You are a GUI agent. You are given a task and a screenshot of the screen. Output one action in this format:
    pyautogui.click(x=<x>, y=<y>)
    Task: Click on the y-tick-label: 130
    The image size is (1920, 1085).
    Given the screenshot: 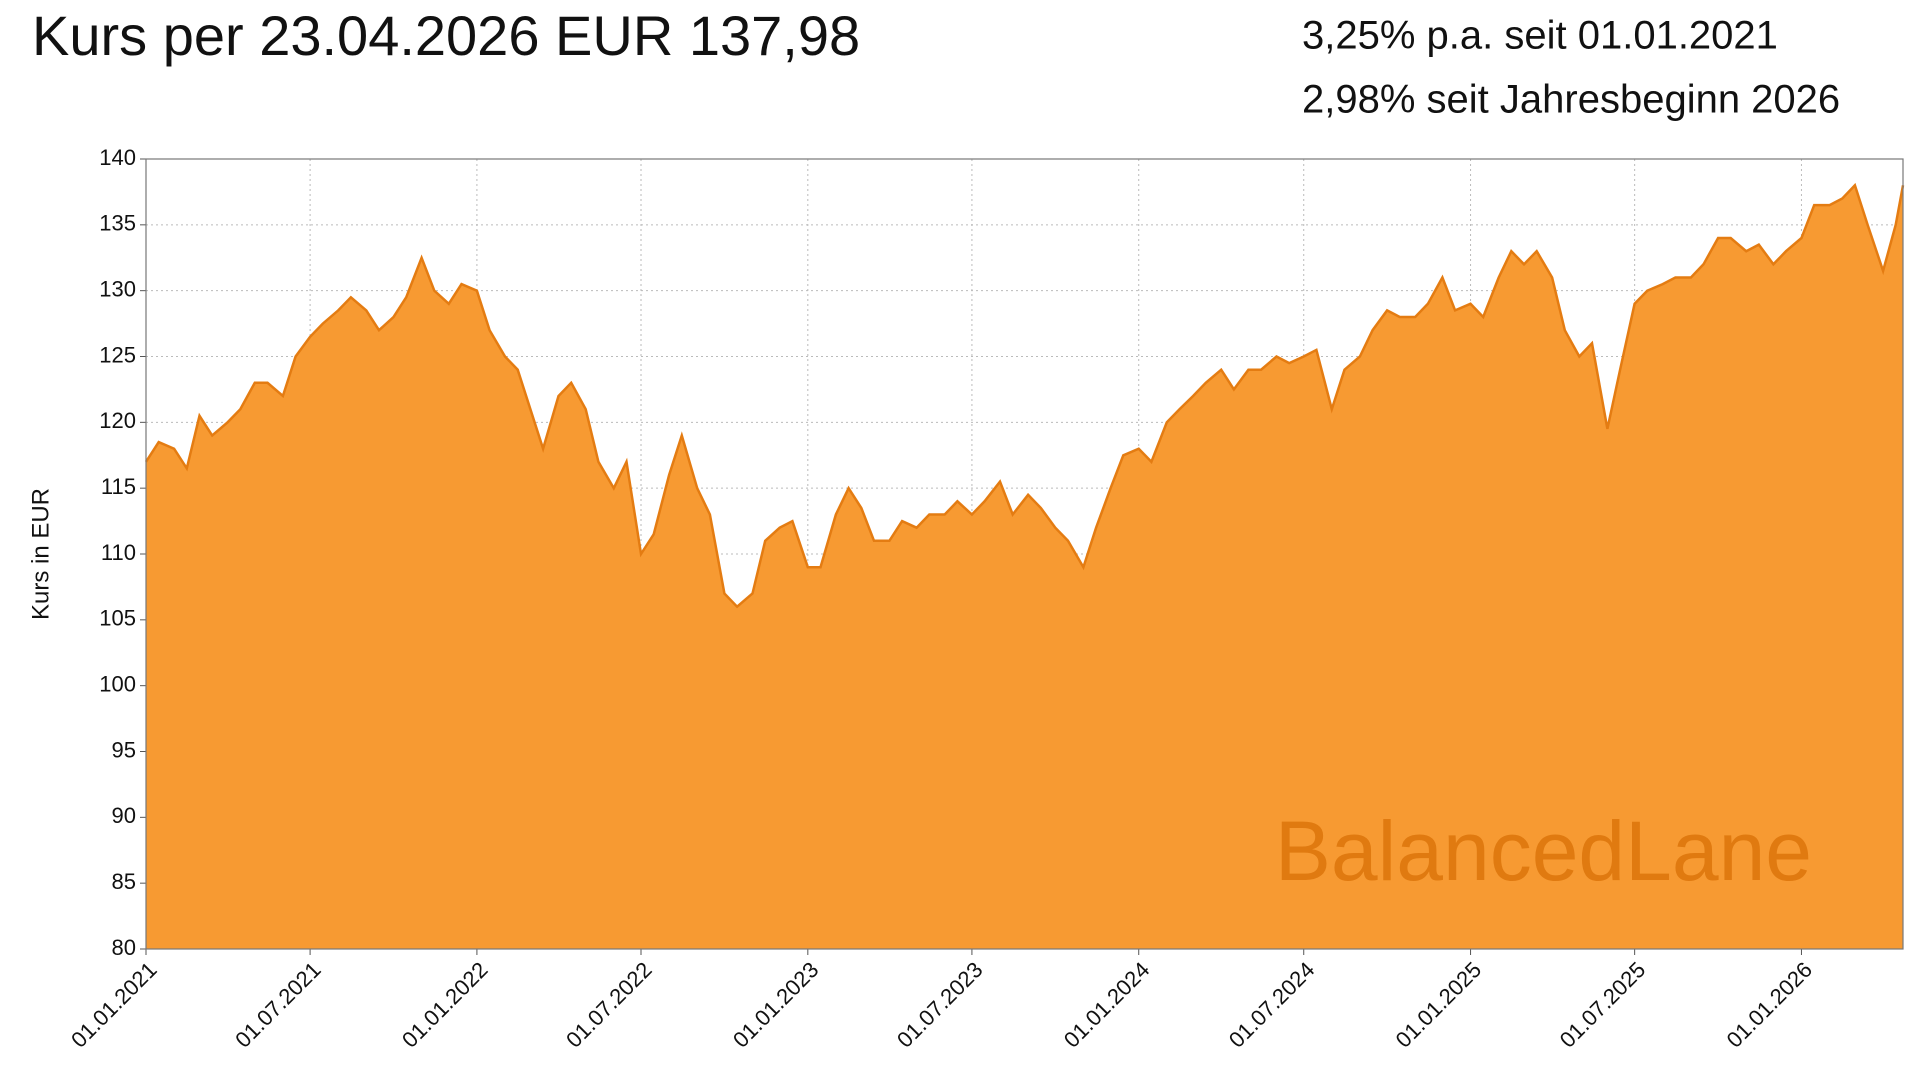 What is the action you would take?
    pyautogui.click(x=117, y=288)
    